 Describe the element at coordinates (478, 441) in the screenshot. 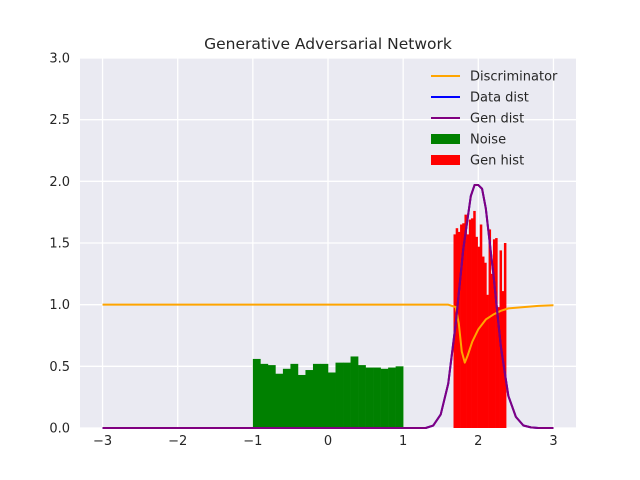

I see `x-tick-label: 2` at that location.